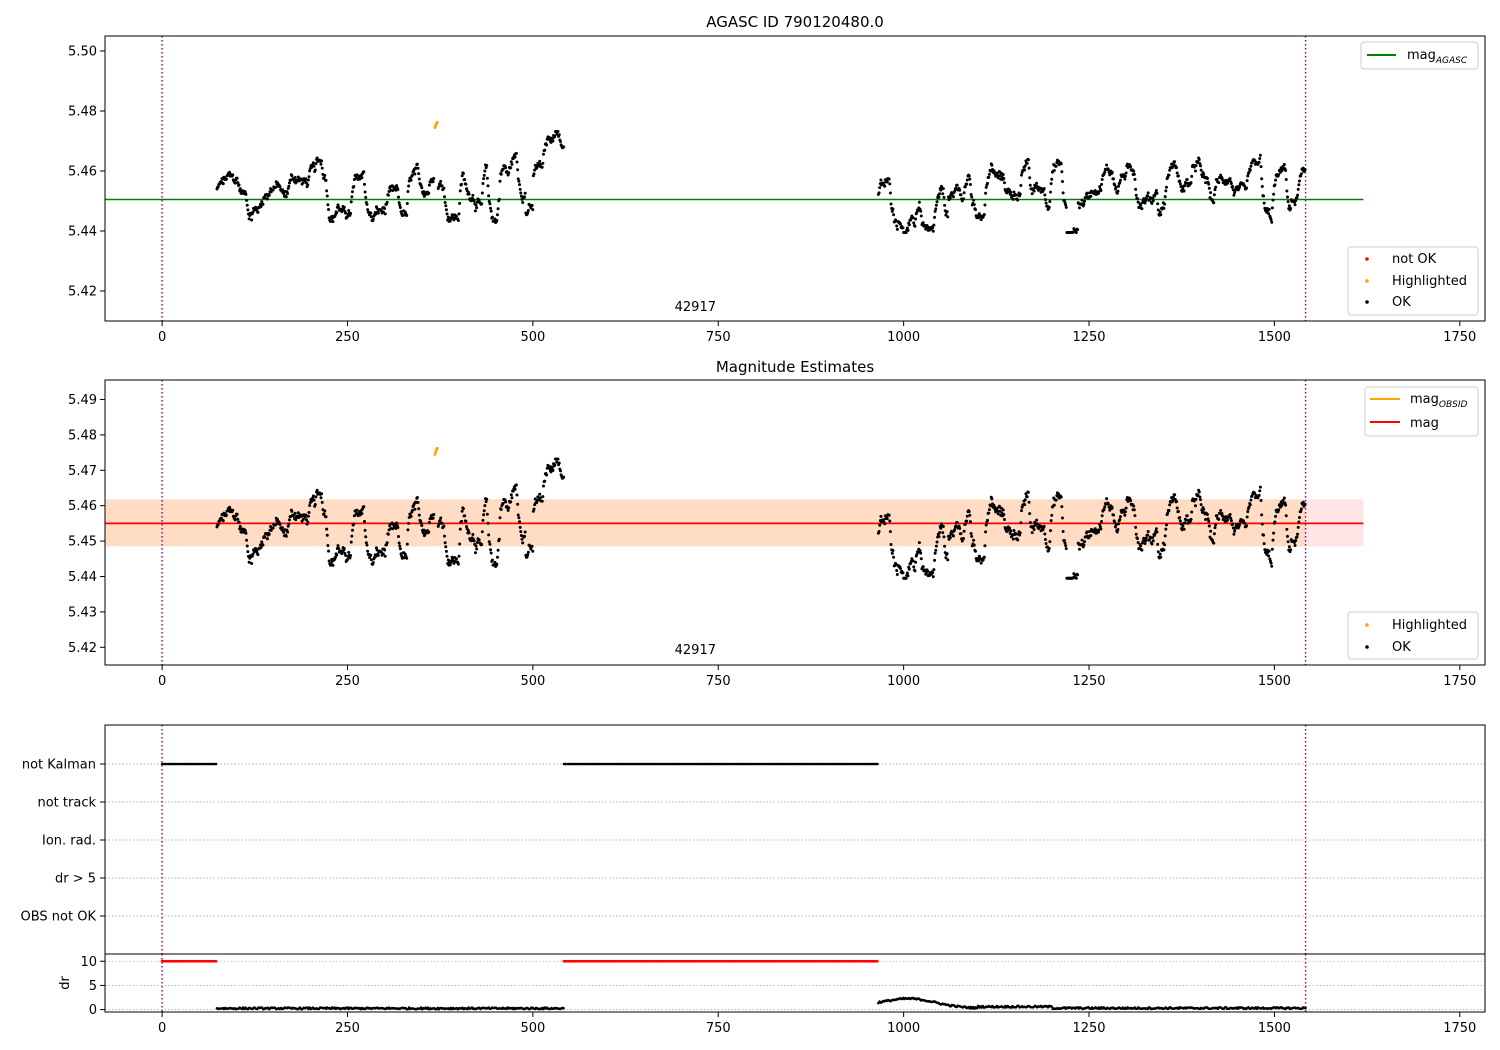 The image size is (1500, 1050). What do you see at coordinates (1459, 681) in the screenshot?
I see `x-tick-label: 1750` at bounding box center [1459, 681].